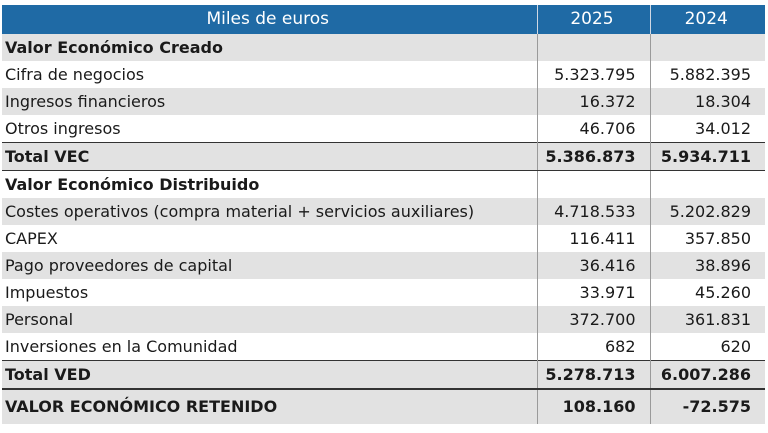 This screenshot has width=768, height=433. Describe the element at coordinates (270, 156) in the screenshot. I see `total-label-vec: Total VEC` at that location.